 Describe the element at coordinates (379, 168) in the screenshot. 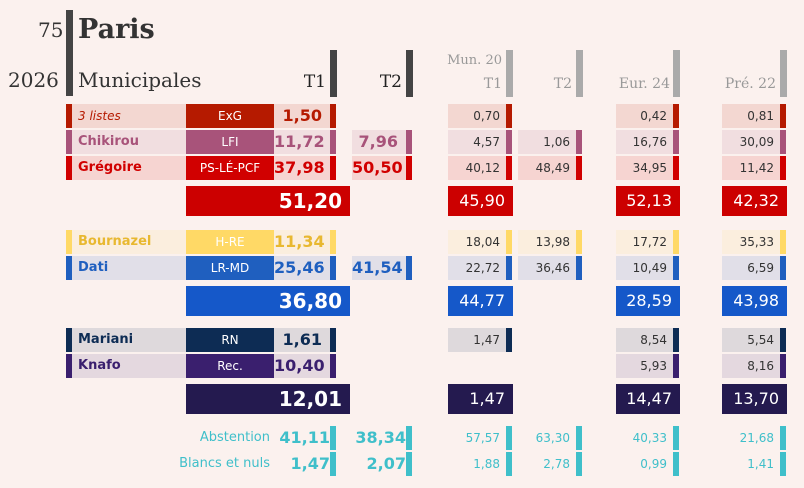

I see `value-cell: 50,50` at that location.